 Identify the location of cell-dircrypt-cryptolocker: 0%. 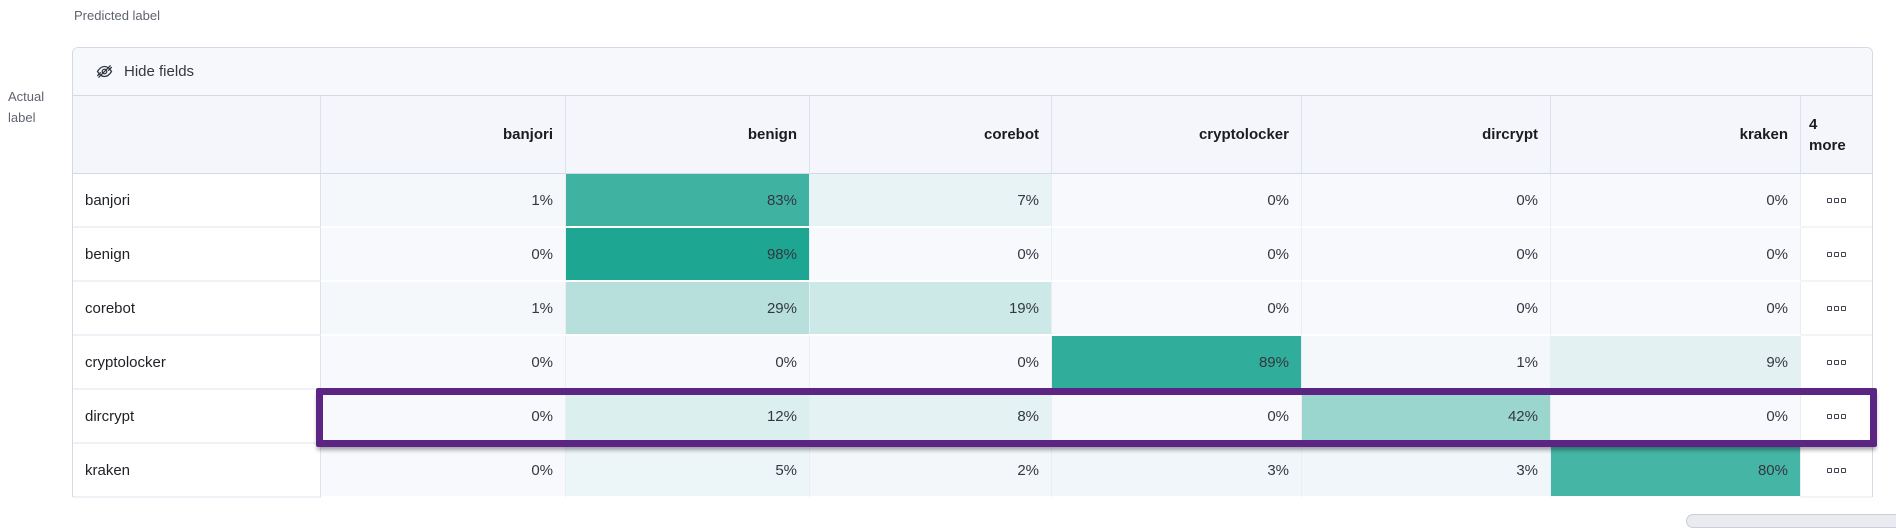
(1177, 417).